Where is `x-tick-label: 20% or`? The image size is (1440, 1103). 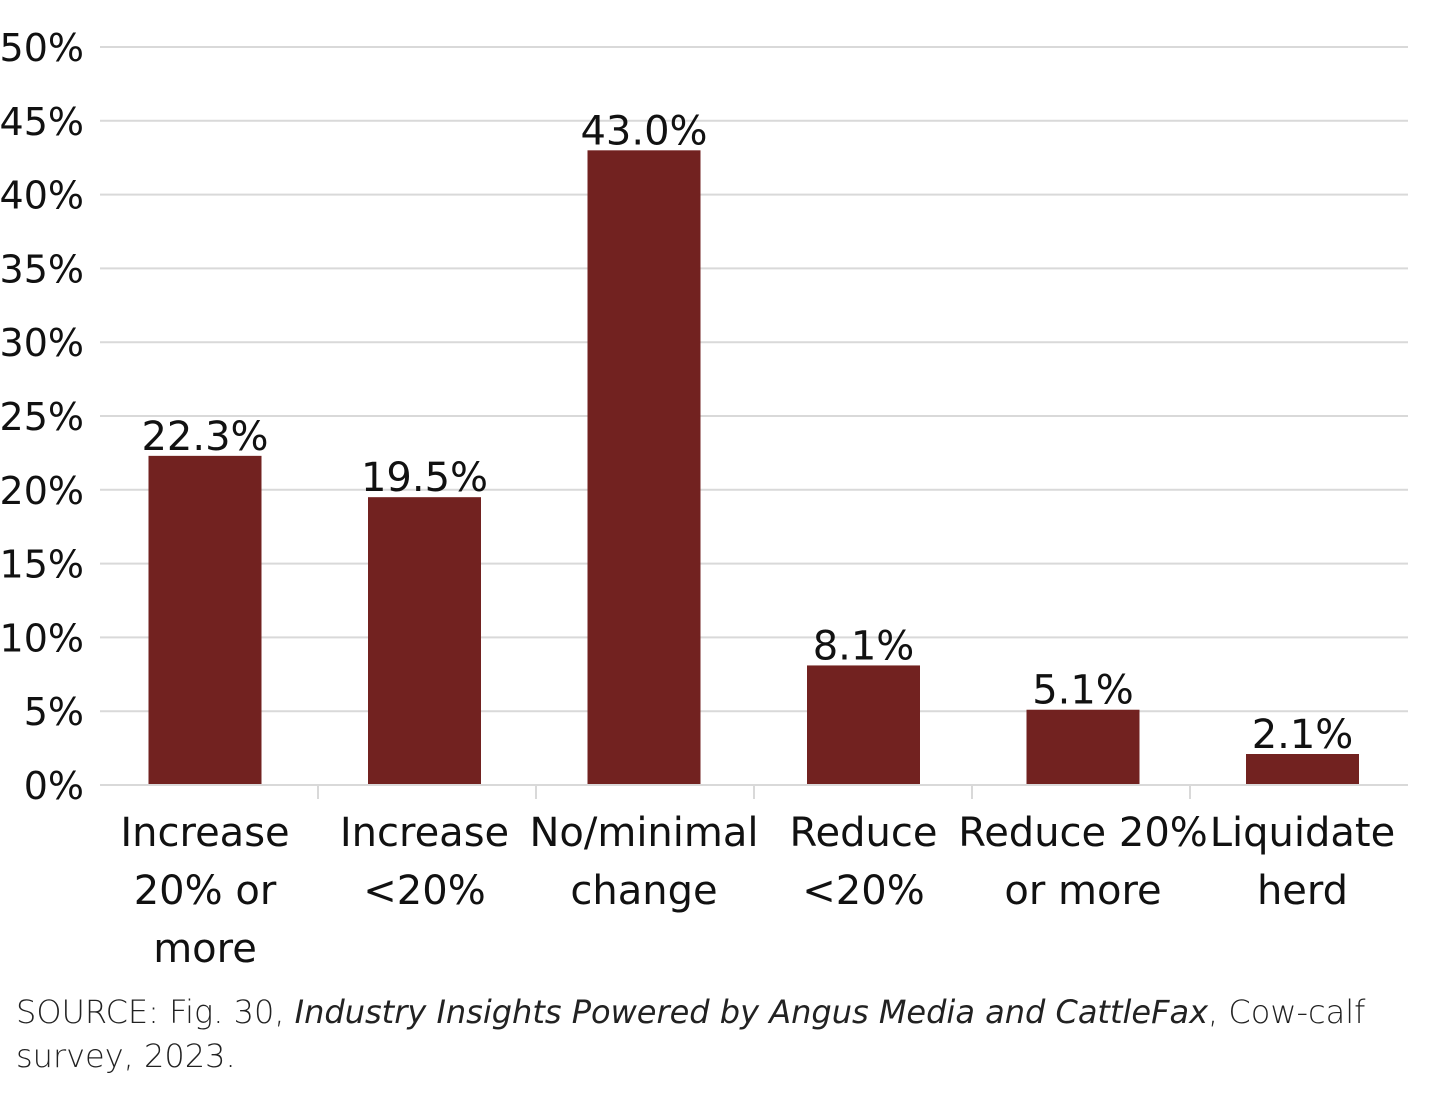
x-tick-label: 20% or is located at coordinates (205, 891).